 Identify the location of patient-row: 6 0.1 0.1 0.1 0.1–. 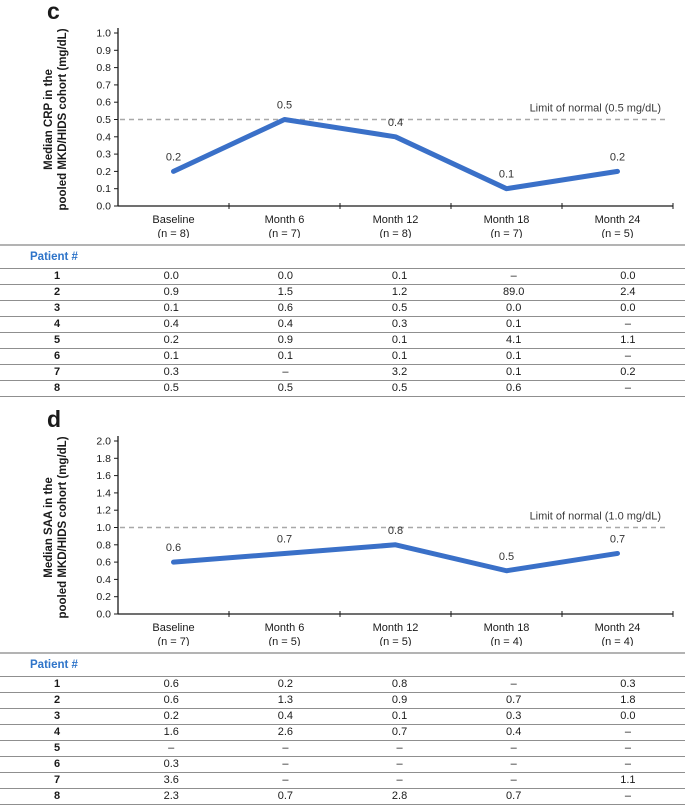
(342, 356).